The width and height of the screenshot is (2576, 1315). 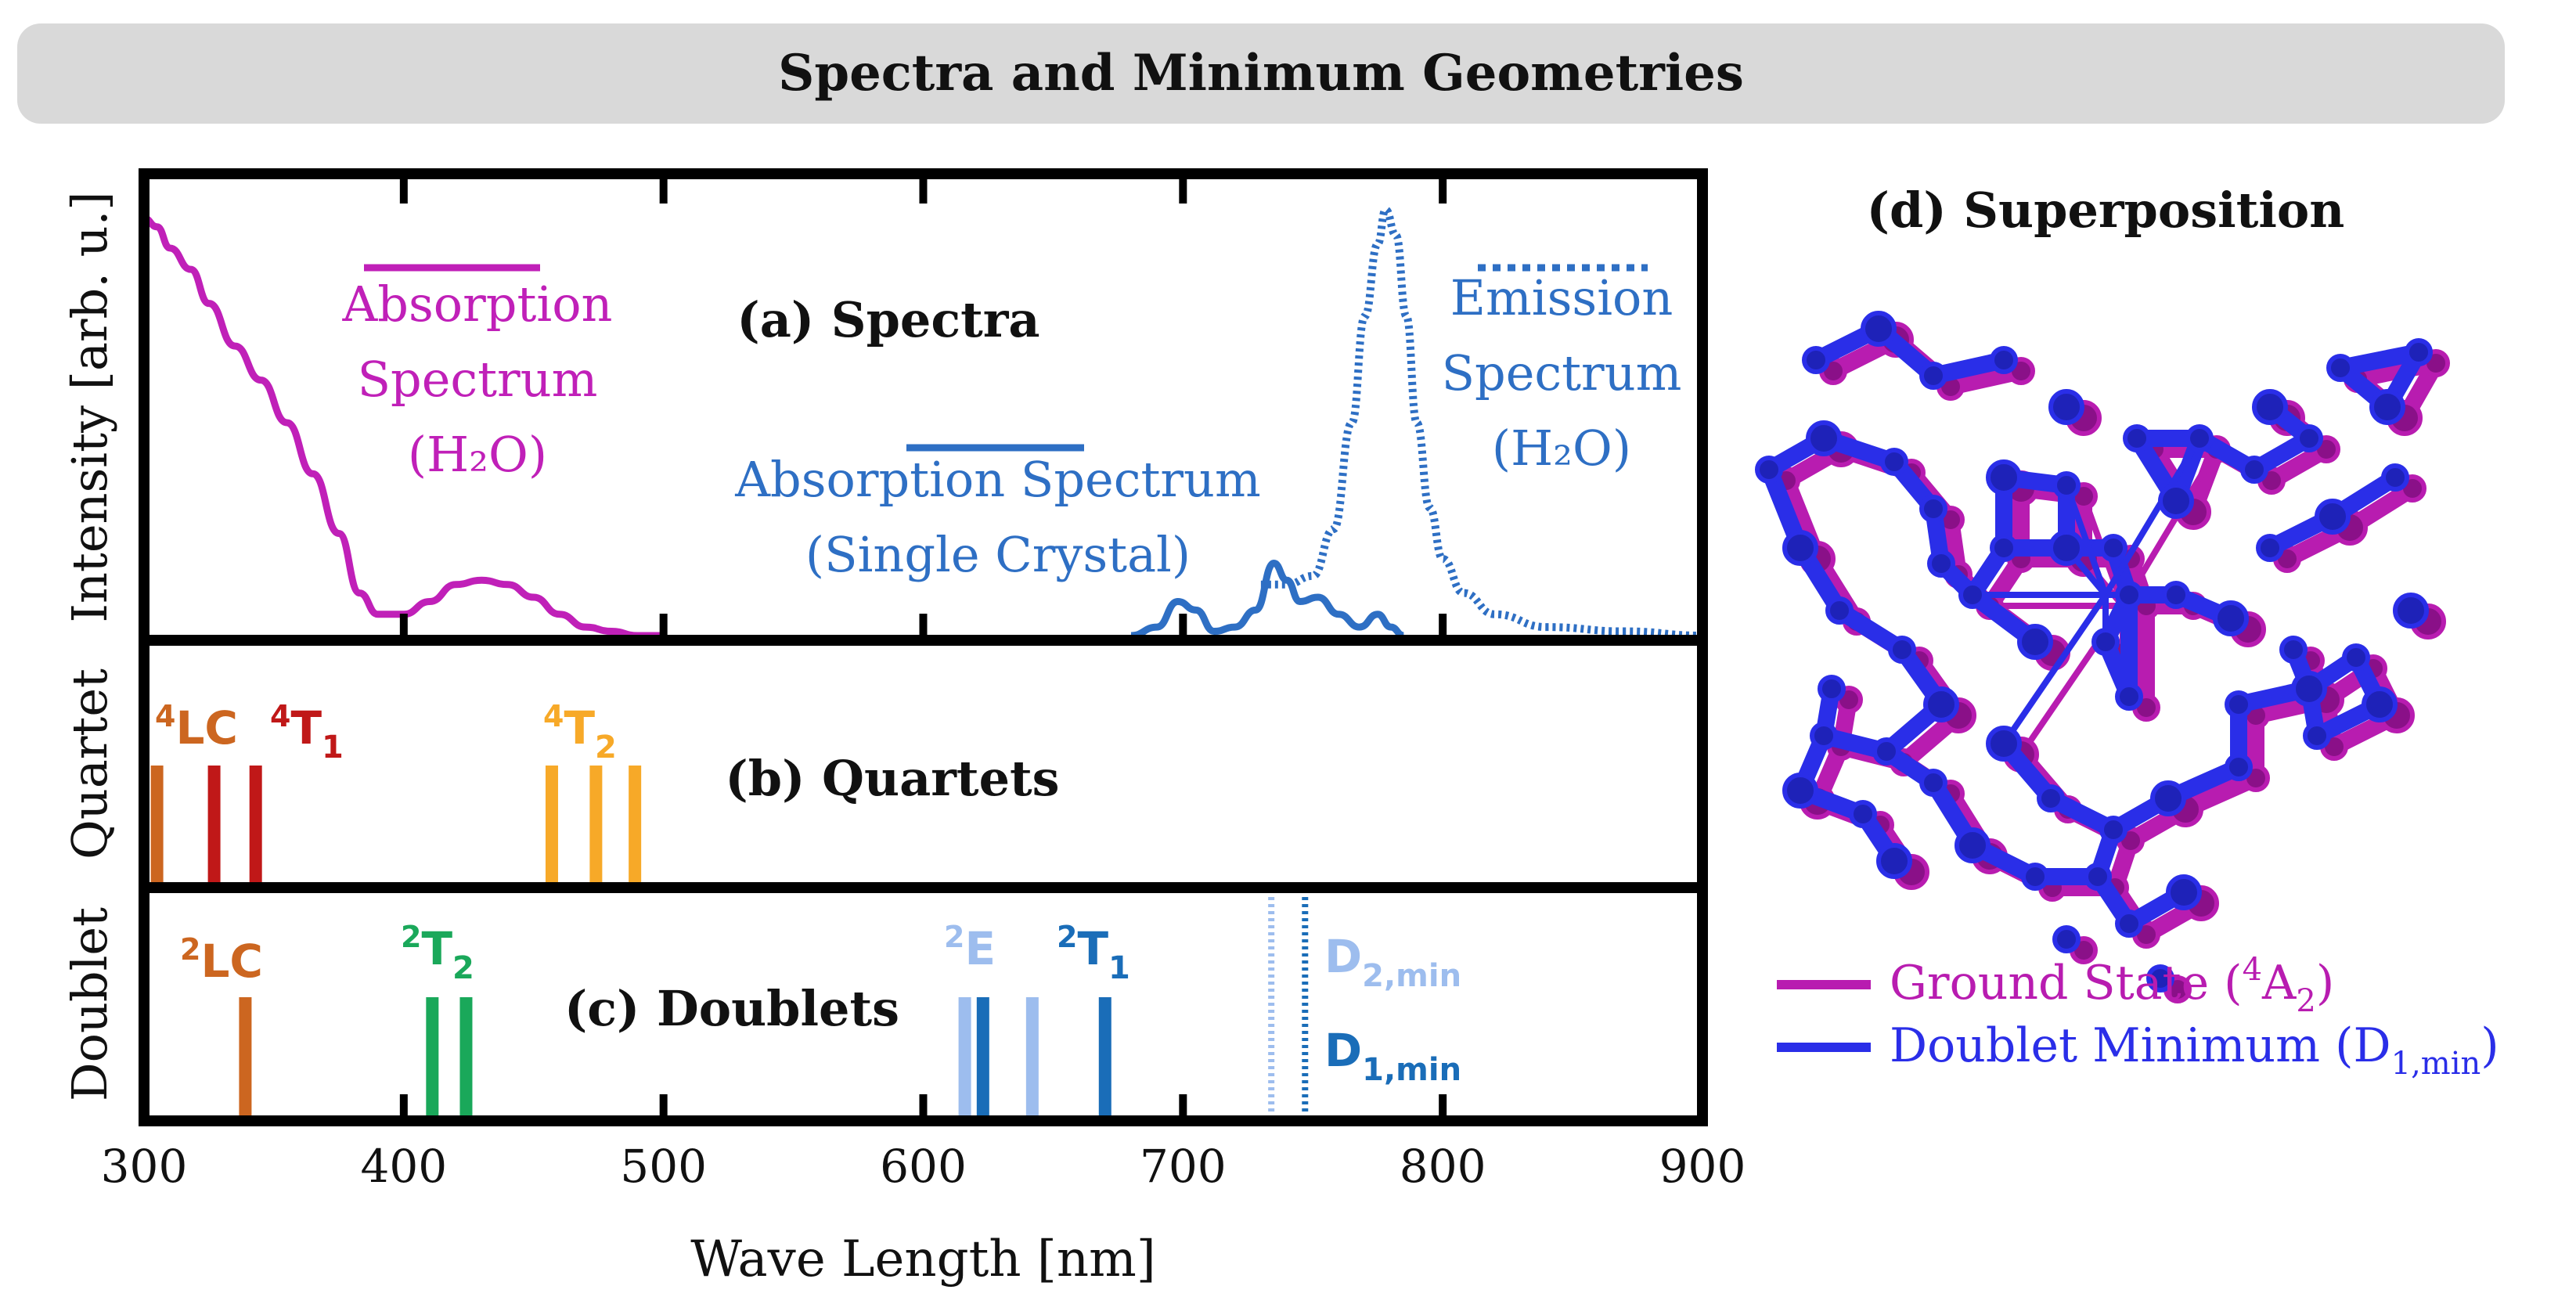 I want to click on d-min-label-0: D2,min, so click(x=1392, y=962).